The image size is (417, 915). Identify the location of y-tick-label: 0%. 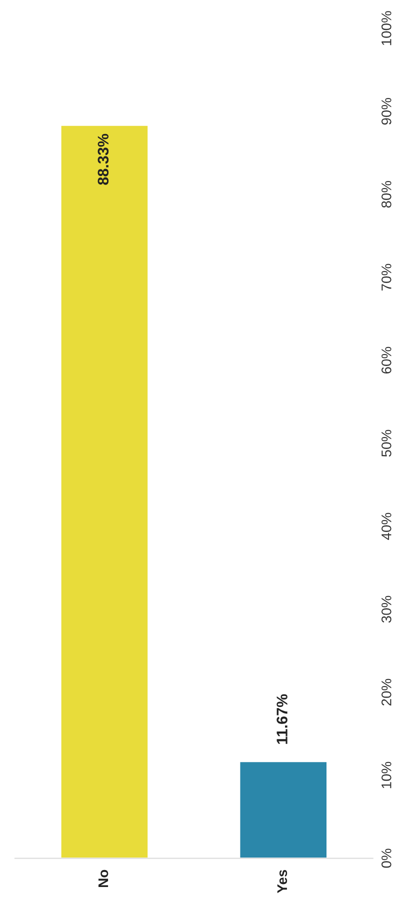
(387, 858).